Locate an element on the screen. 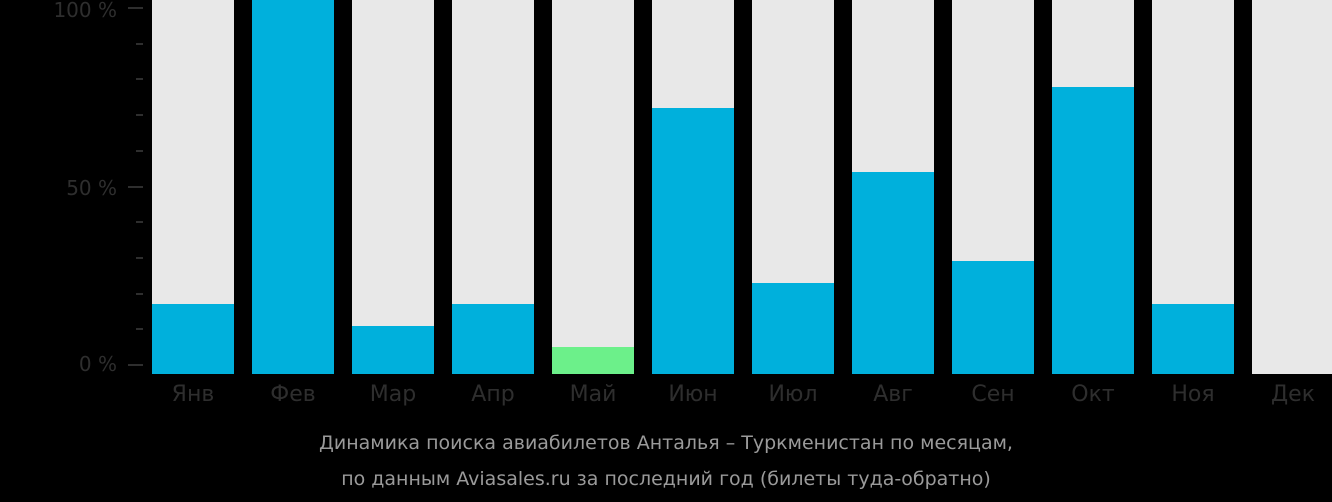 This screenshot has width=1332, height=502. x-tick-label: Окт is located at coordinates (1093, 394).